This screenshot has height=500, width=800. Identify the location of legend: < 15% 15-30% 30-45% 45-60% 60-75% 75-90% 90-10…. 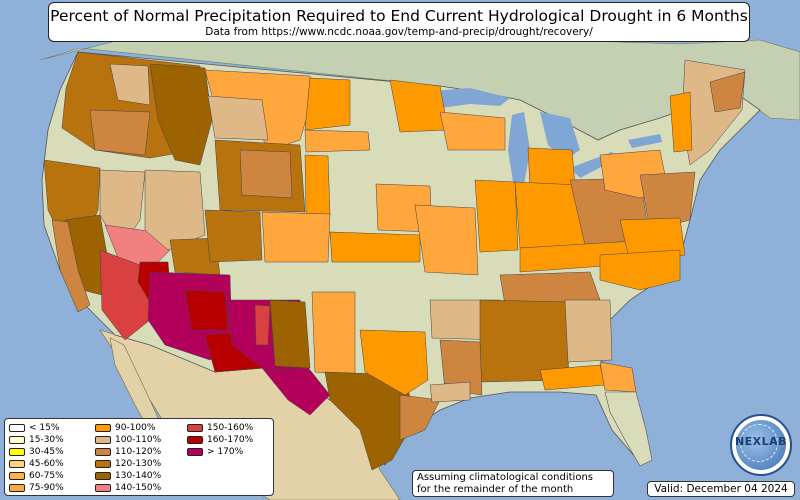
(139, 457).